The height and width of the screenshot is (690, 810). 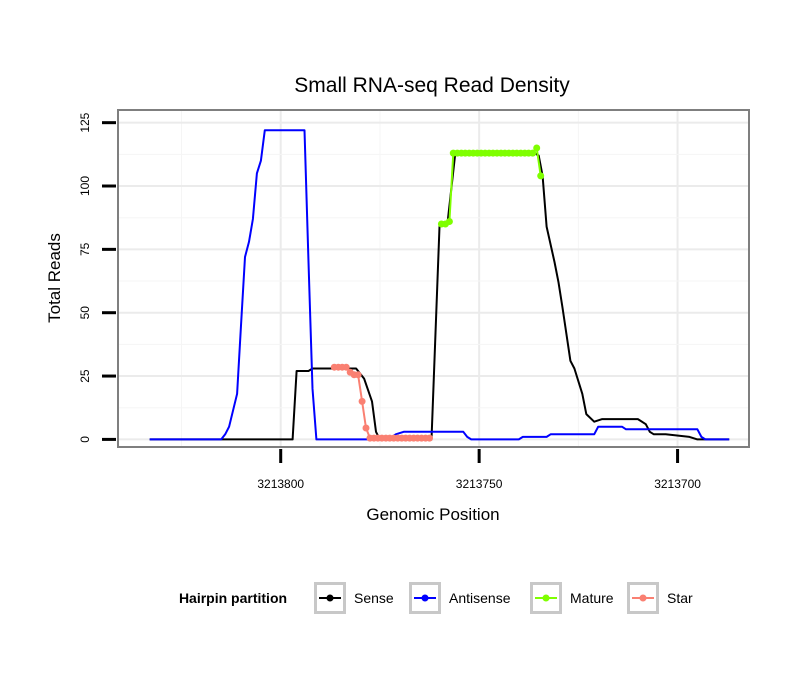 I want to click on legend-item-antisense: Antisense, so click(x=460, y=598).